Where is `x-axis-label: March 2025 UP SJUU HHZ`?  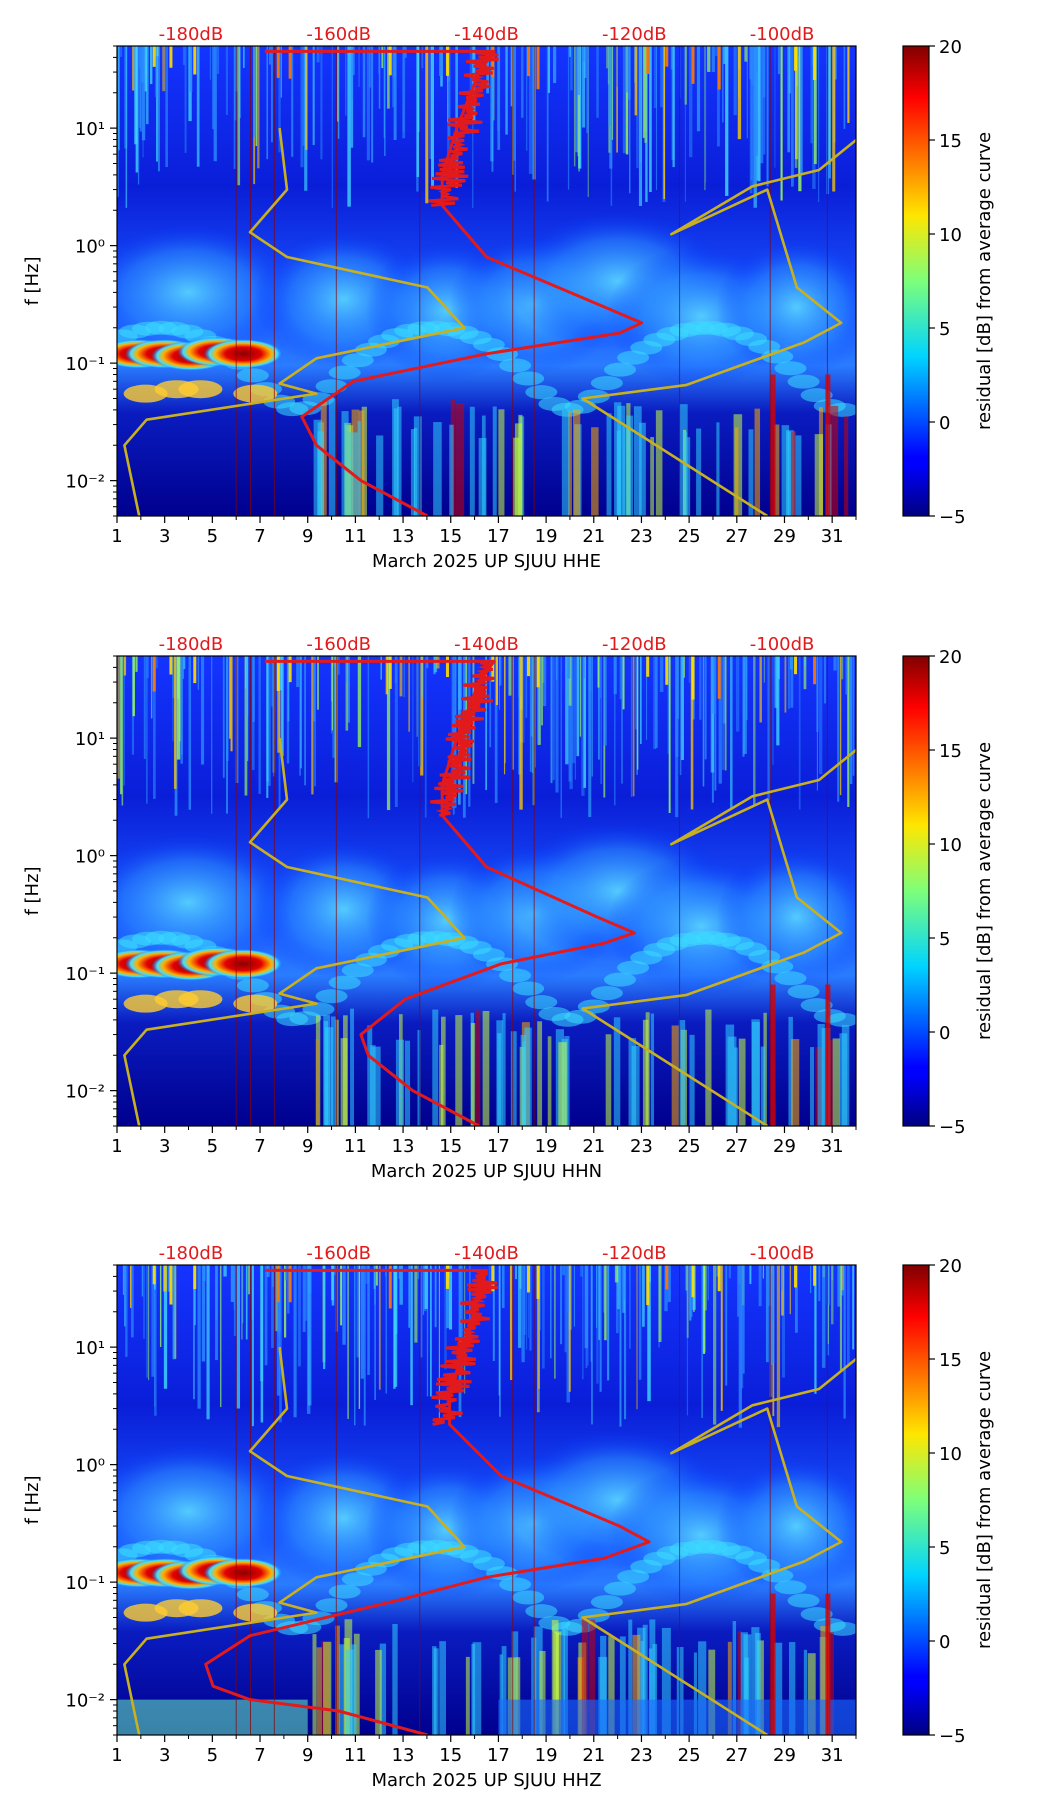
x-axis-label: March 2025 UP SJUU HHZ is located at coordinates (486, 1780).